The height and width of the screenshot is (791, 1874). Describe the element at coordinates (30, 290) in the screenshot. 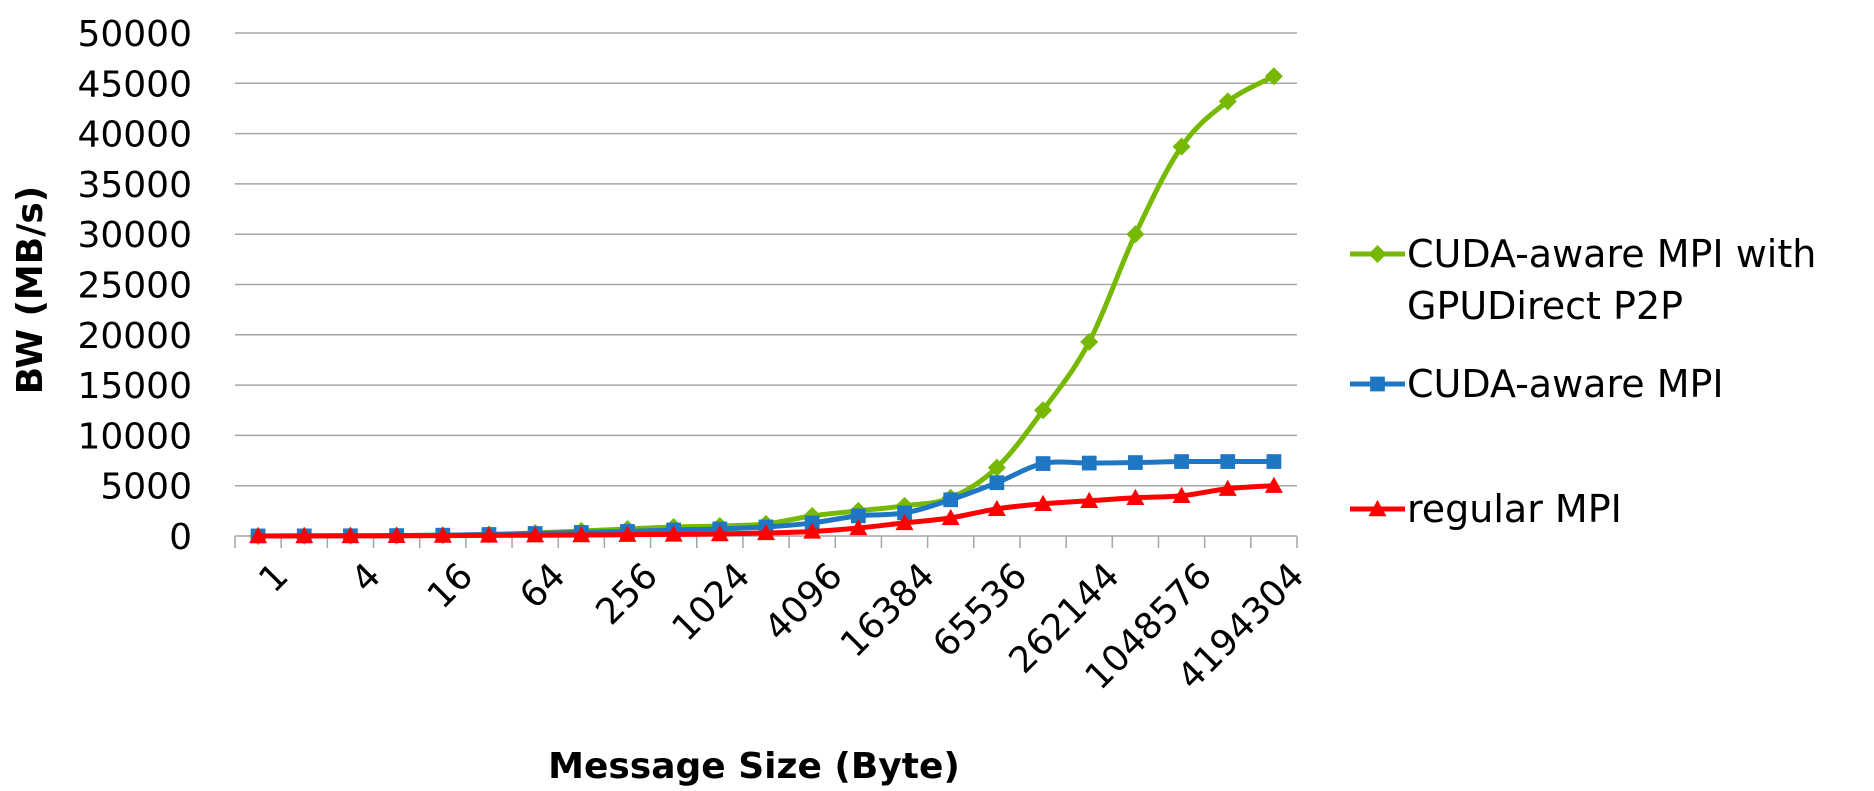

I see `y-axis-title: BW (MB/s)` at that location.